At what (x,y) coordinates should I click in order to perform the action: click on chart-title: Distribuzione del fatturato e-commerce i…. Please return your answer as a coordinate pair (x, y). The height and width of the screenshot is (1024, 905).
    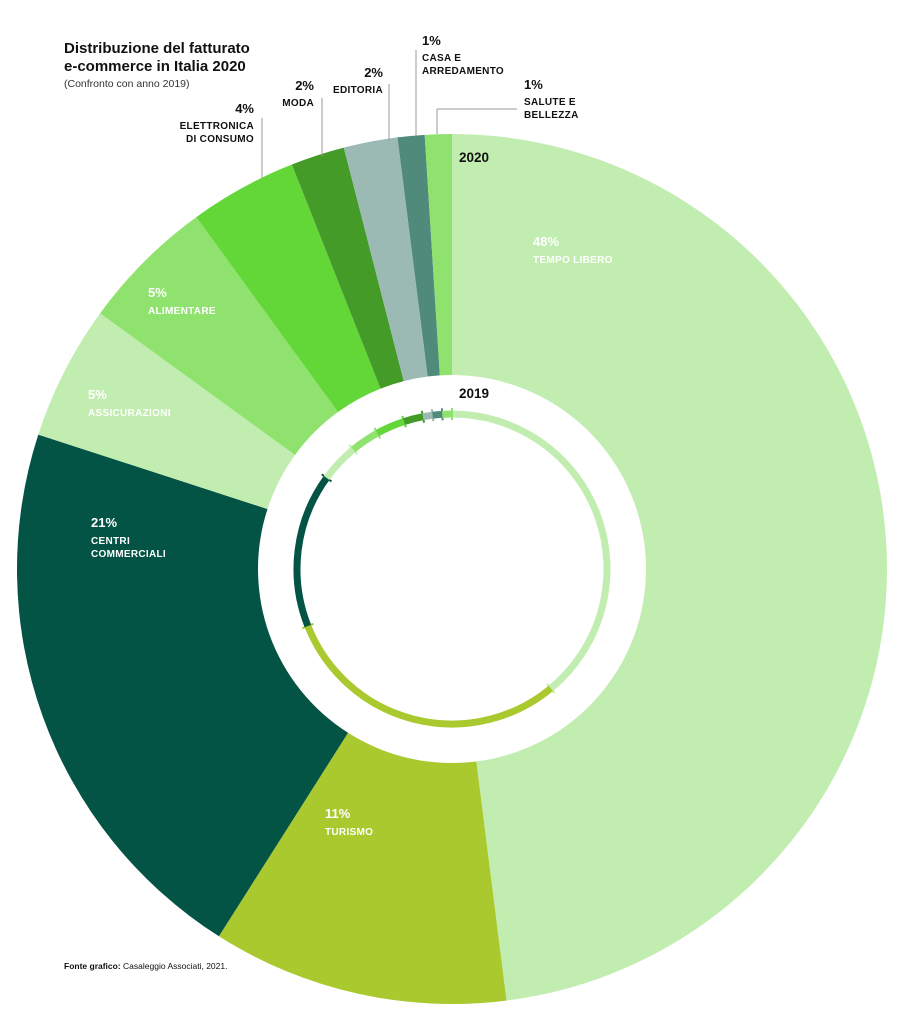
    Looking at the image, I should click on (194, 58).